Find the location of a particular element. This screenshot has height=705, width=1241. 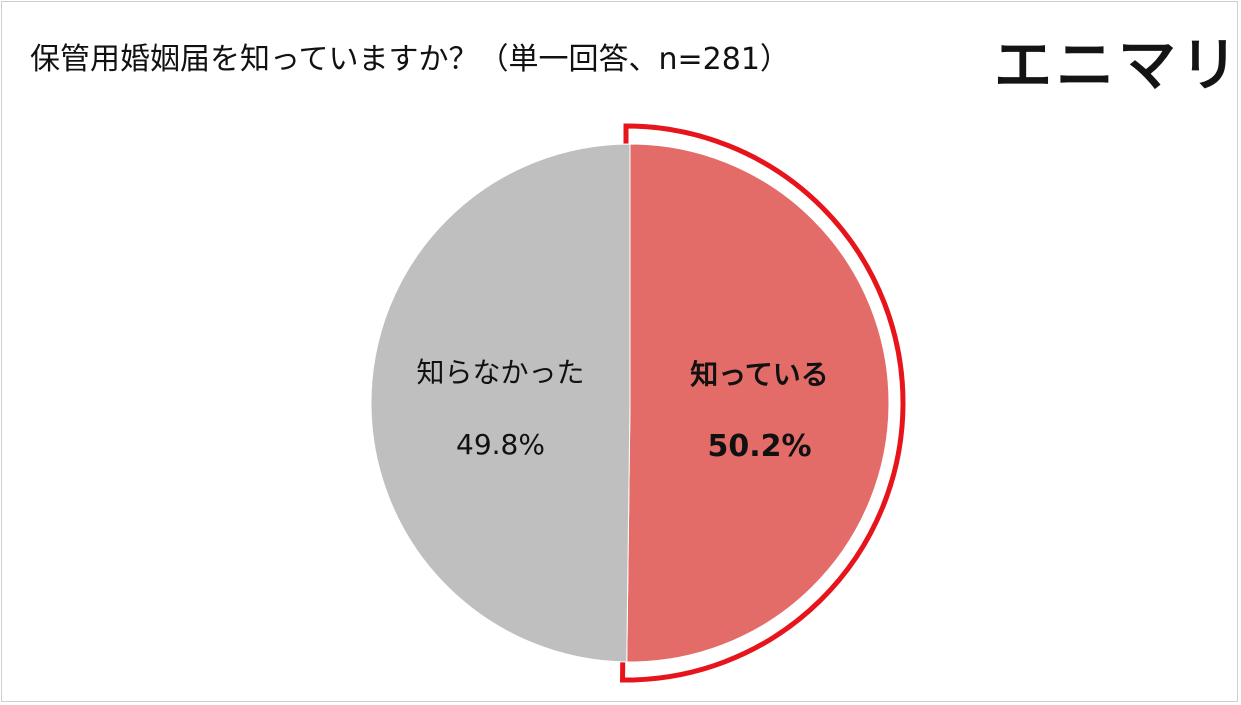

slice-label-1: 知っている is located at coordinates (759, 374).